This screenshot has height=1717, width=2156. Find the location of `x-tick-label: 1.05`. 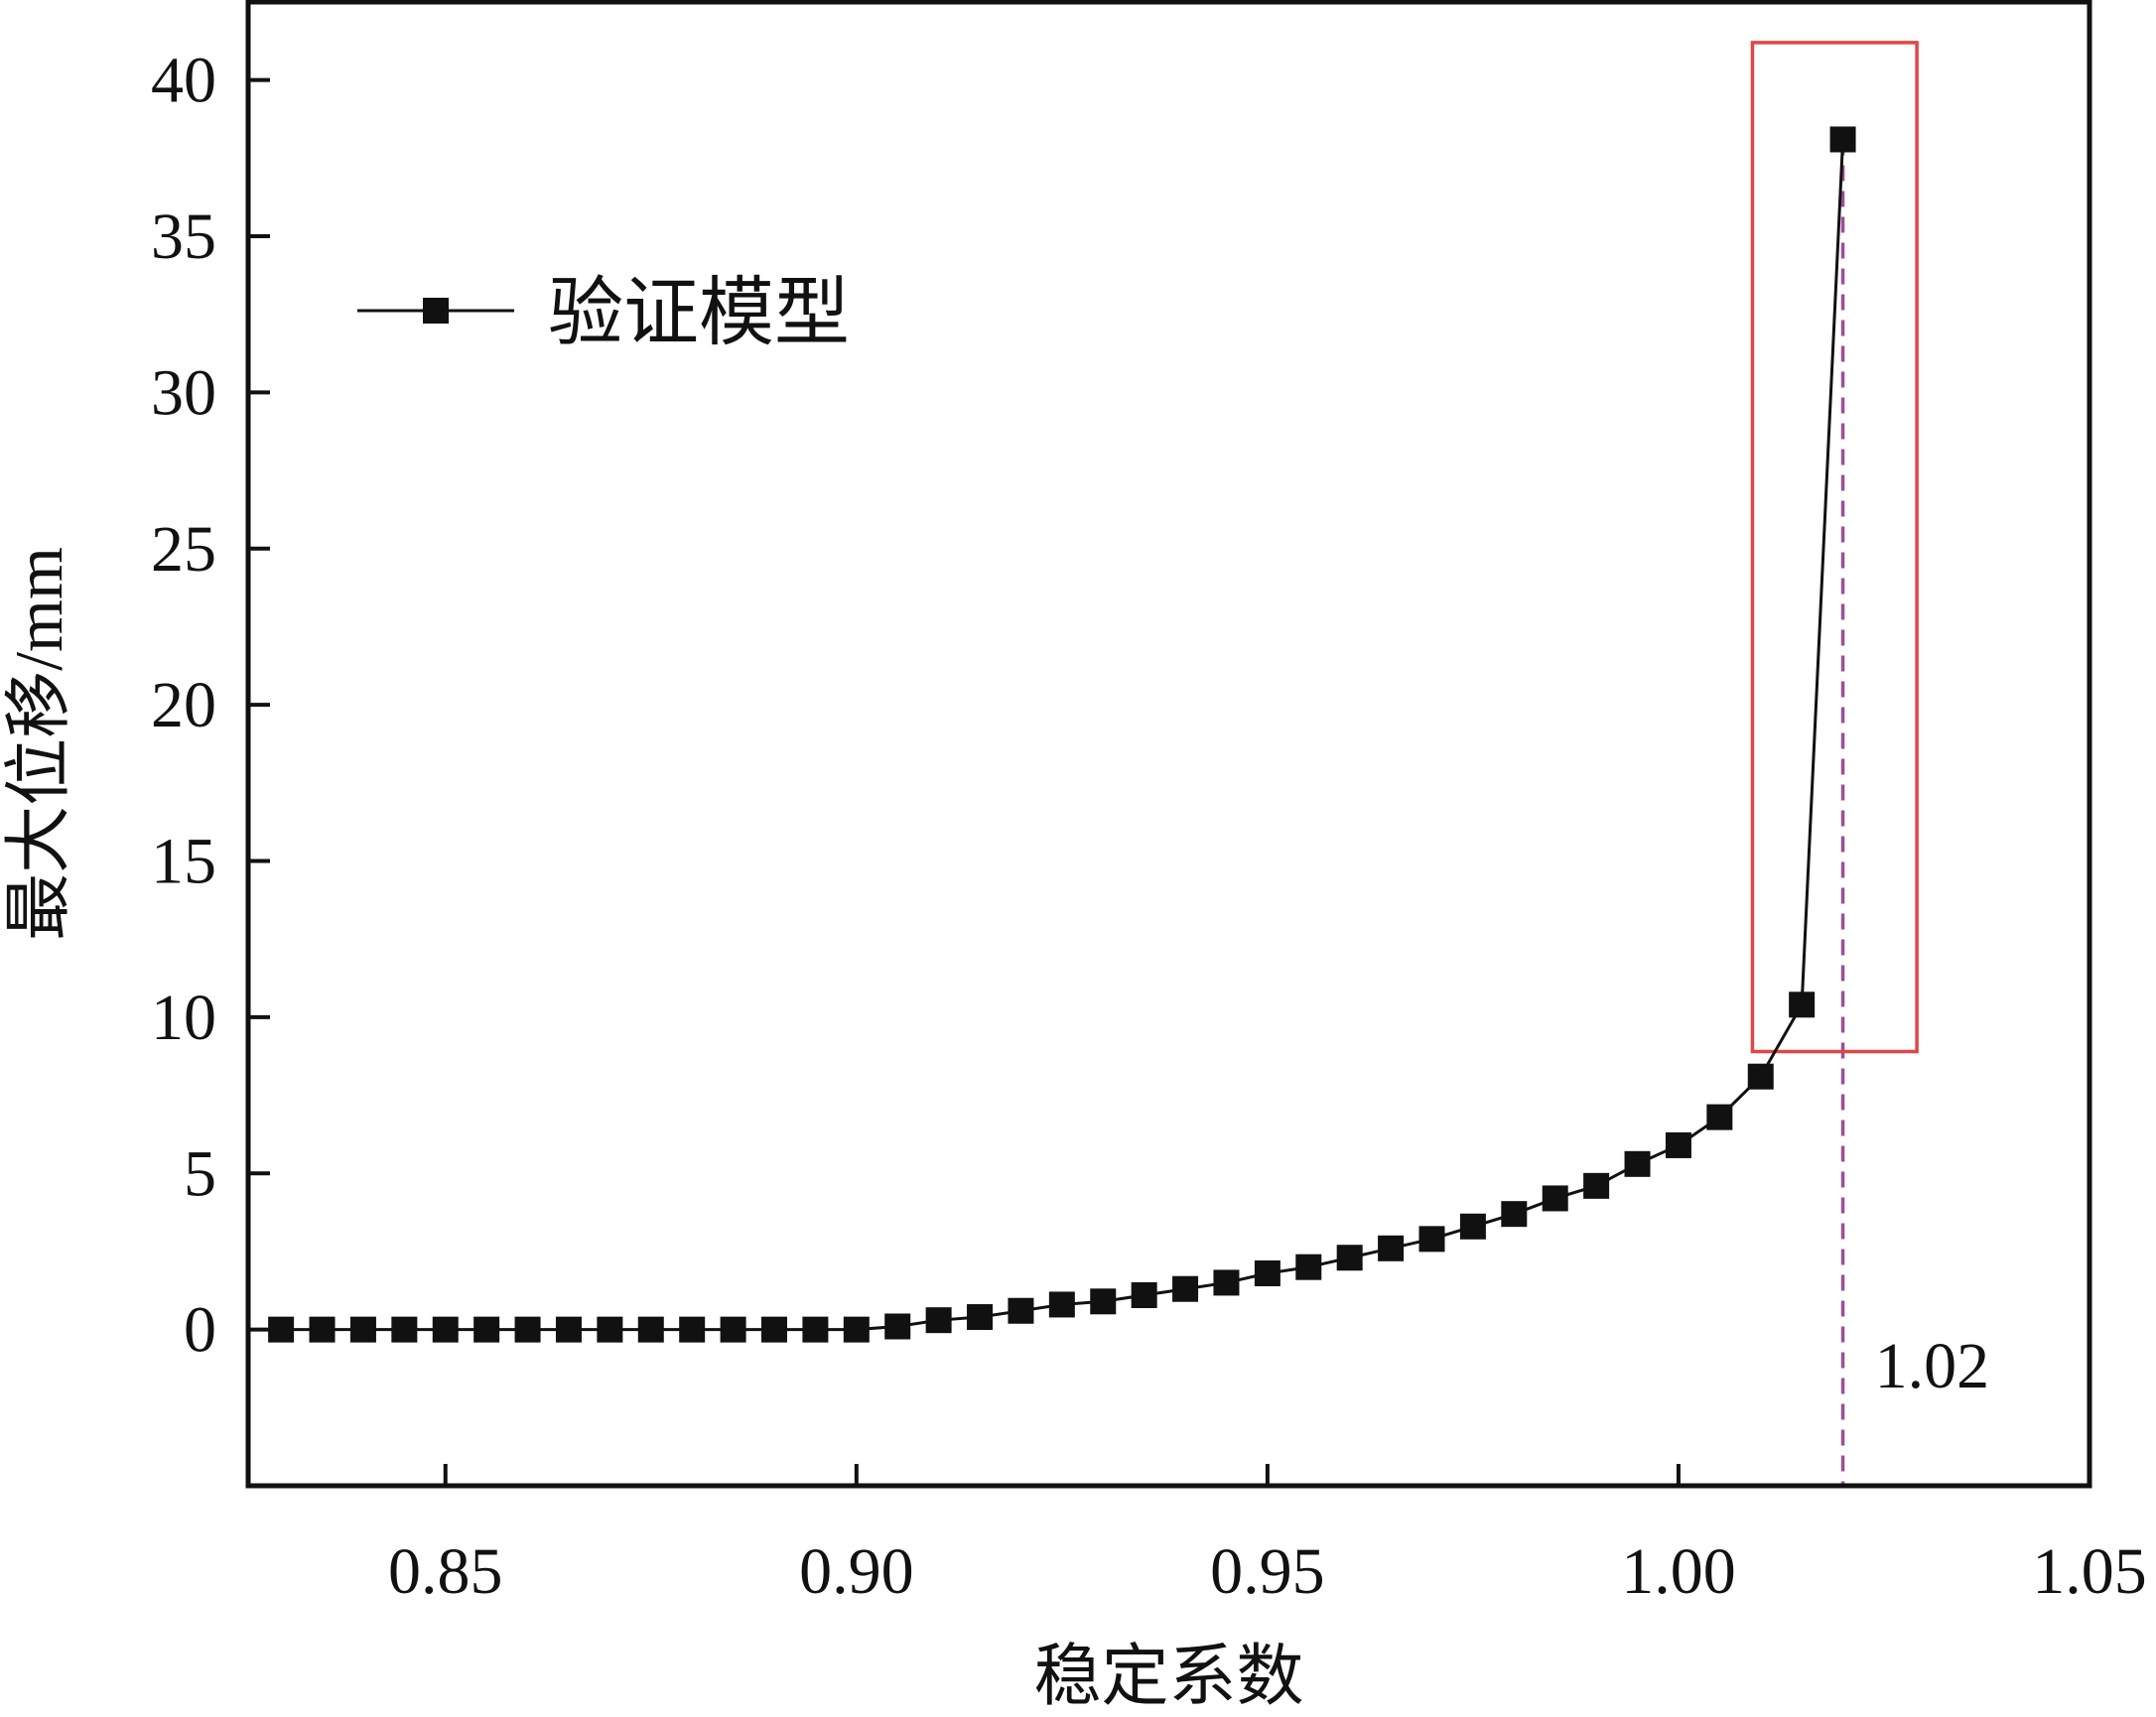

x-tick-label: 1.05 is located at coordinates (2089, 1572).